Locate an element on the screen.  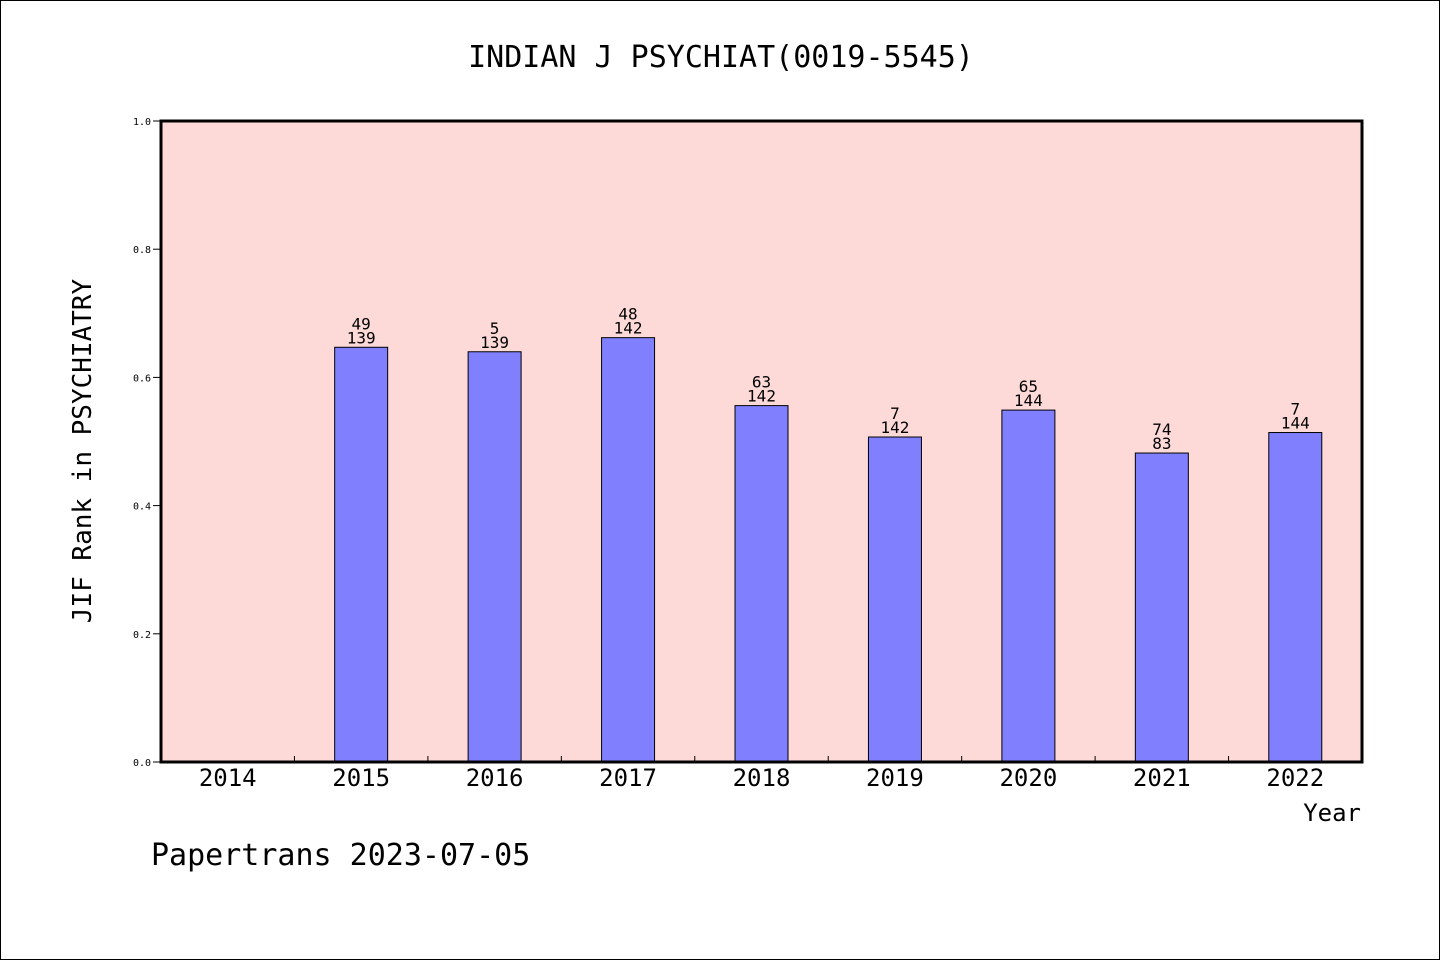
data-label-rank: 49 is located at coordinates (361, 323).